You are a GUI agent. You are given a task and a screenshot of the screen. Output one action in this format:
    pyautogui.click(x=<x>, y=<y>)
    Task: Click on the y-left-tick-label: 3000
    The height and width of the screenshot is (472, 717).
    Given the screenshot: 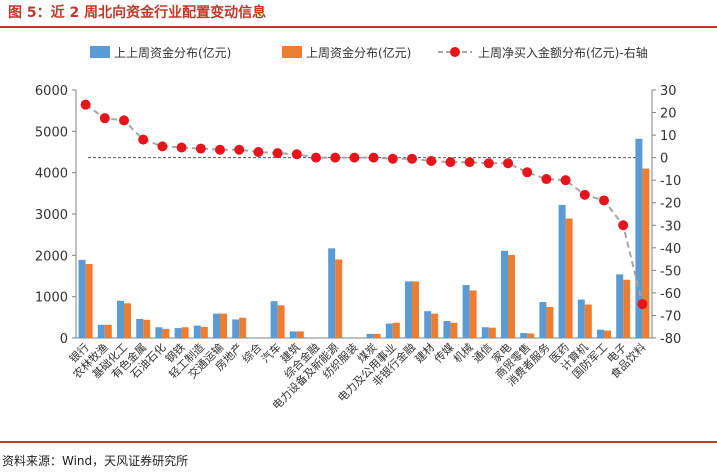 What is the action you would take?
    pyautogui.click(x=51, y=215)
    